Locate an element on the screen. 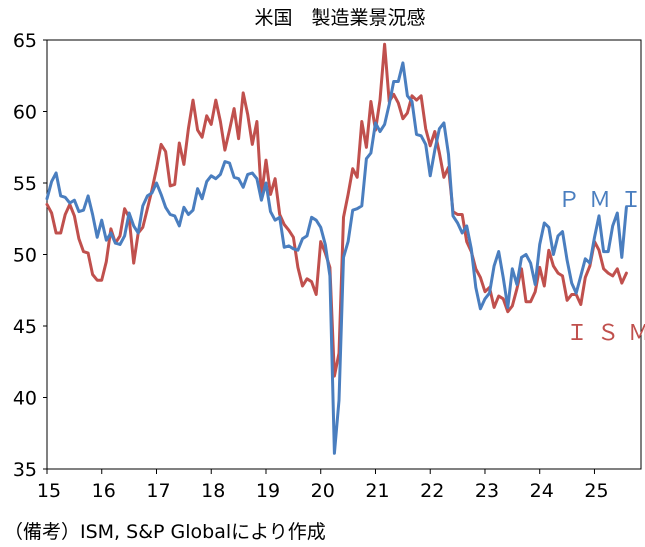 The image size is (645, 547). y-tick-label: 55 is located at coordinates (25, 184).